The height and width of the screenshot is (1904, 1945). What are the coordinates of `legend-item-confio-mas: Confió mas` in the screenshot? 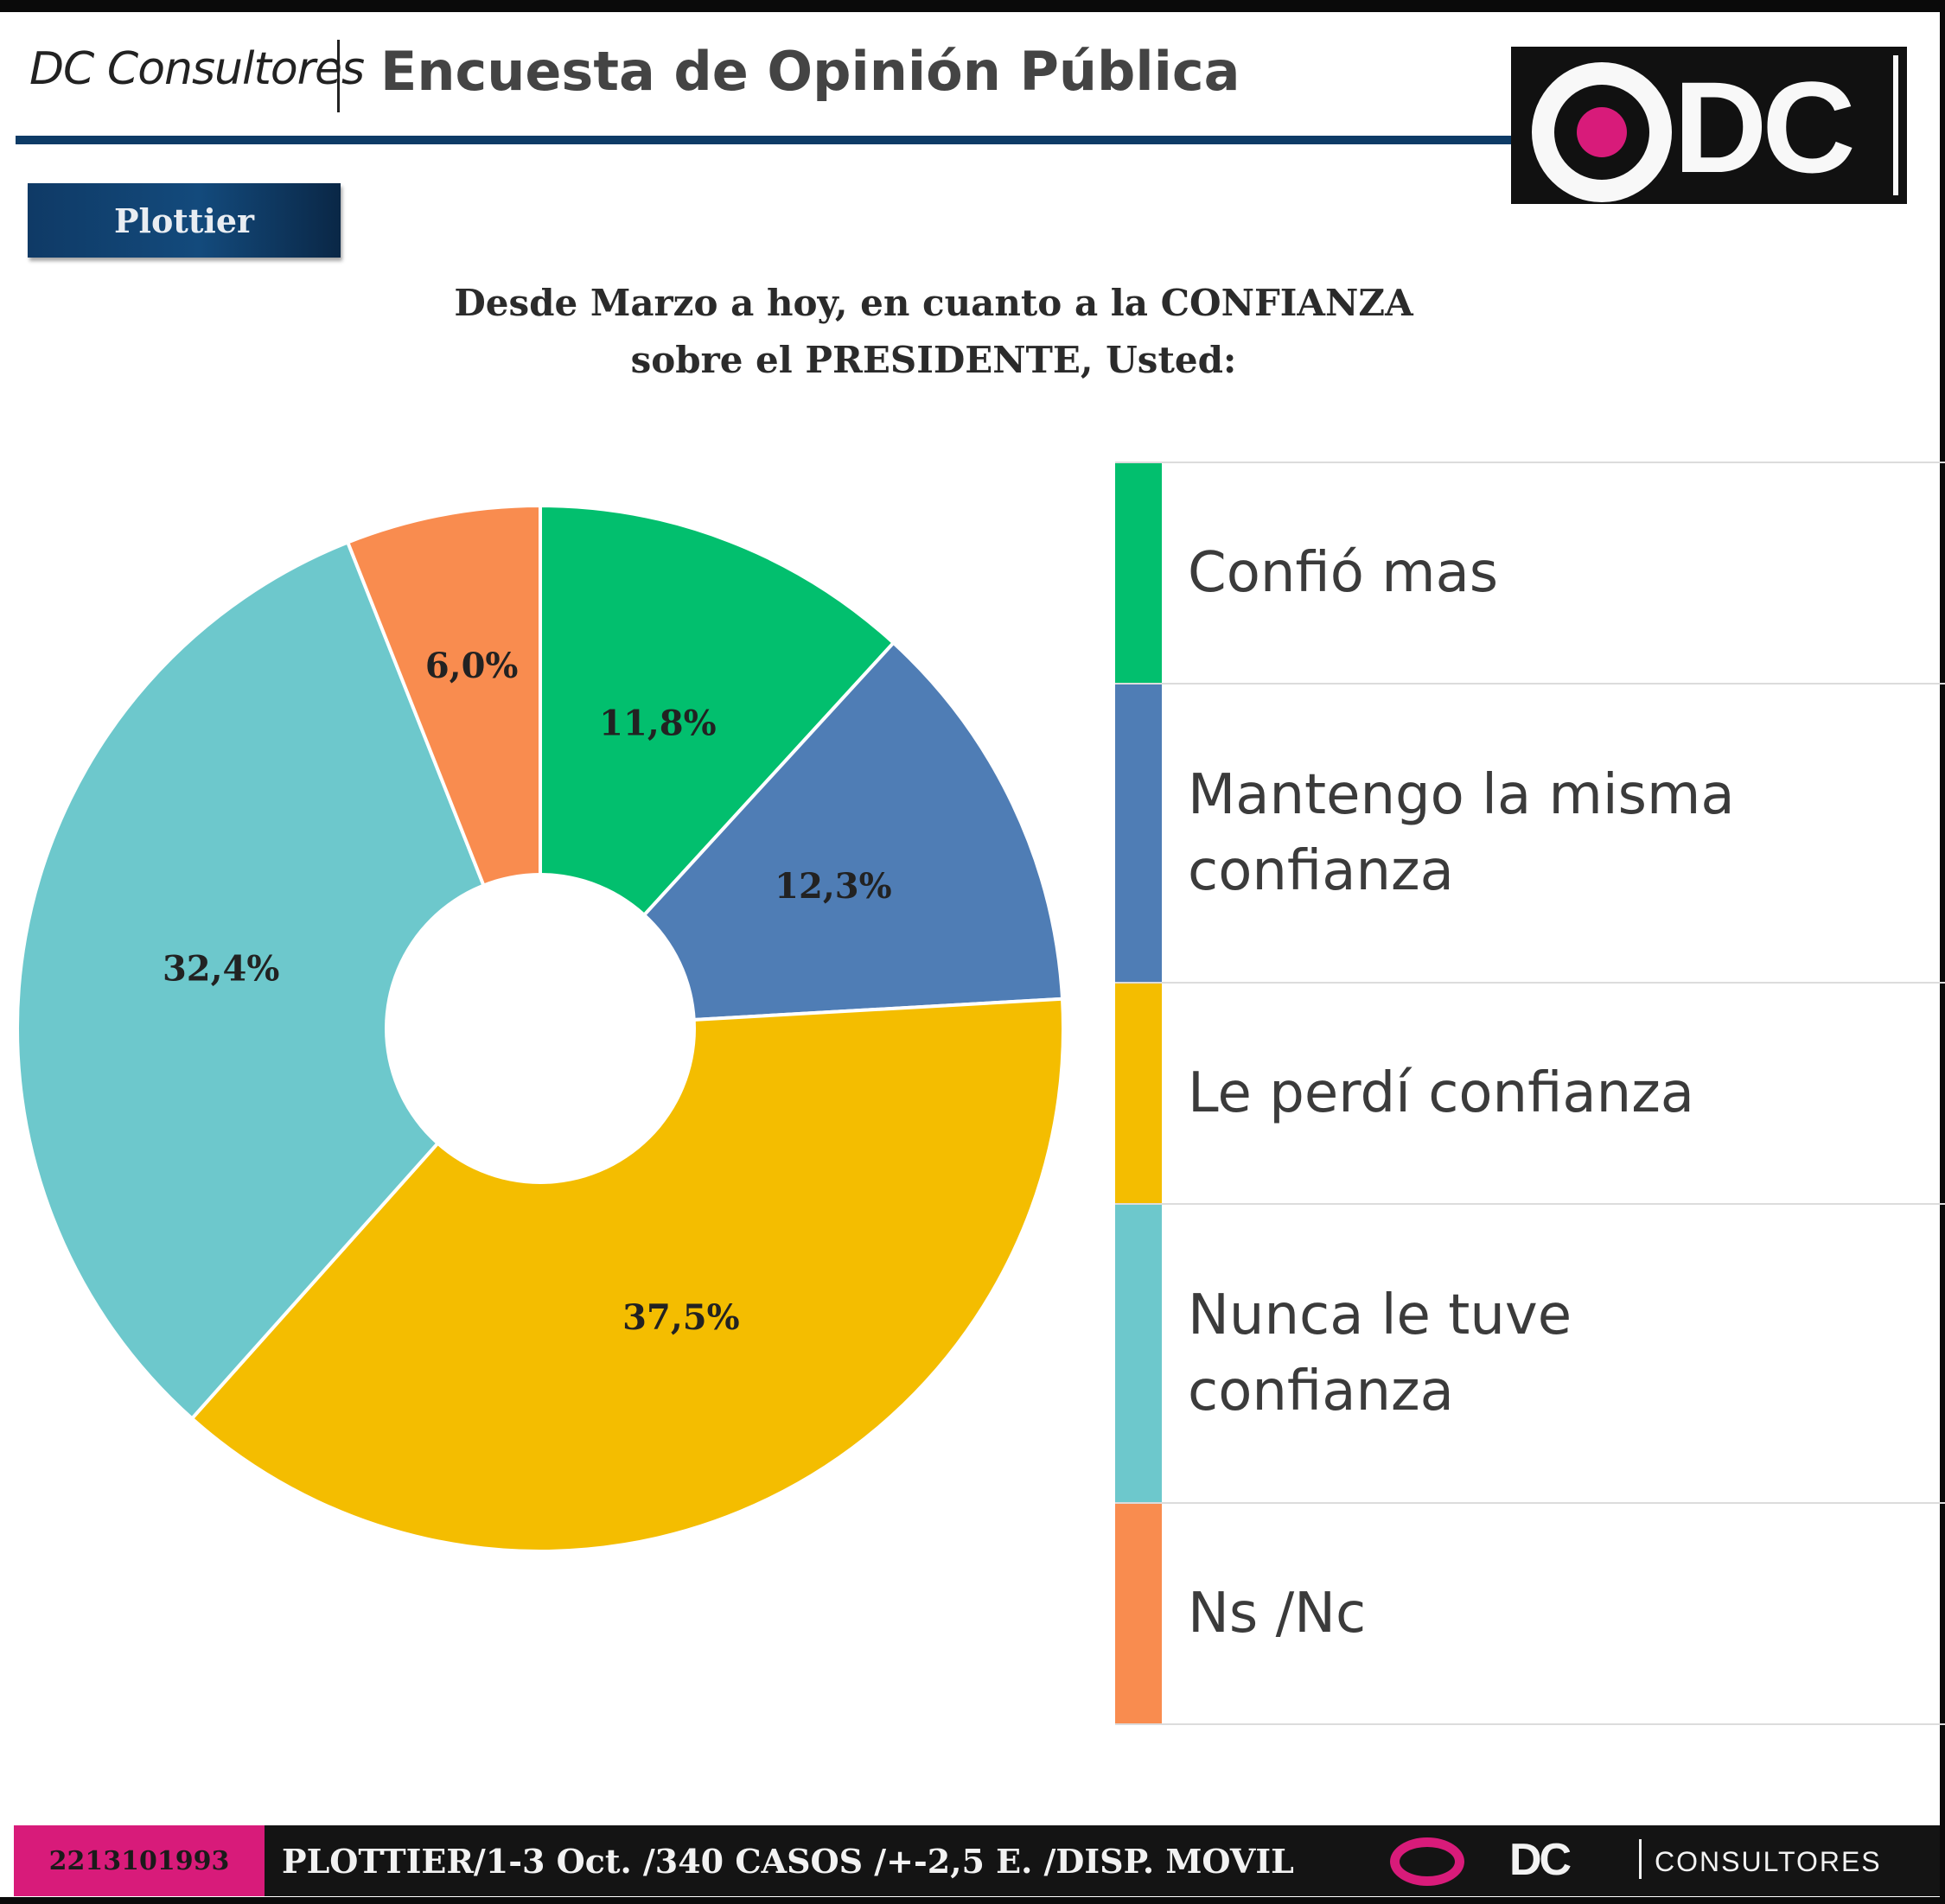 It's located at (1530, 573).